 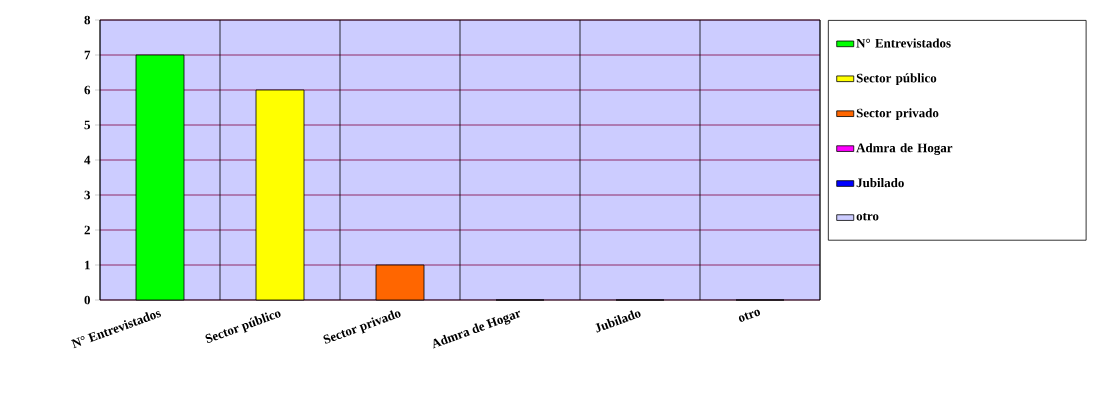 I want to click on y-tick-label: 7, so click(x=87, y=55).